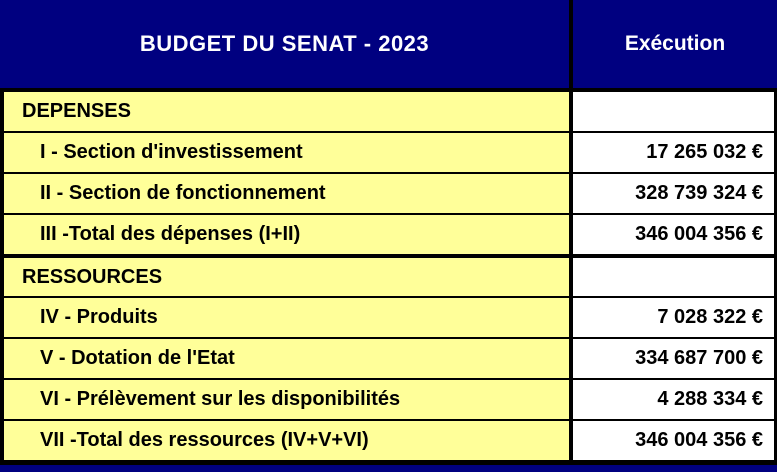 This screenshot has height=472, width=777. Describe the element at coordinates (288, 318) in the screenshot. I see `row-label: IV - Produits` at that location.